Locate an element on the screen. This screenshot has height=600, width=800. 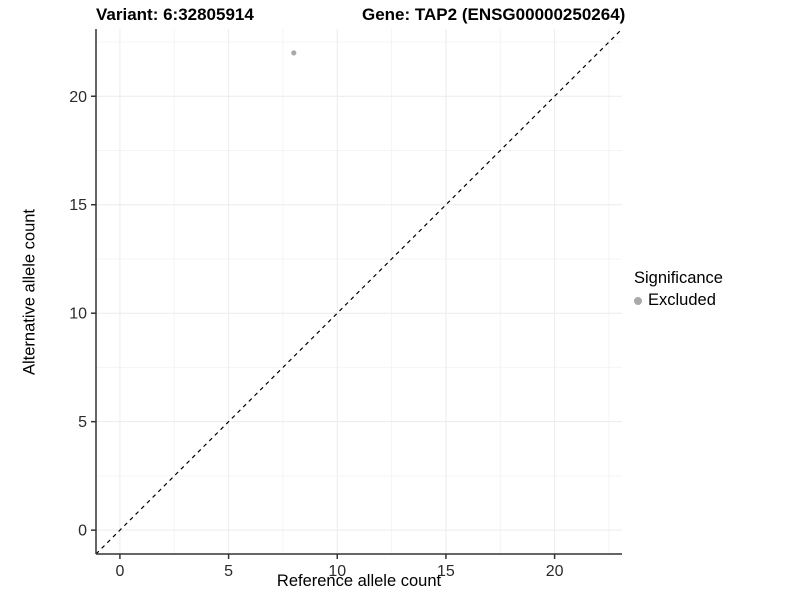
legend-title: Significance is located at coordinates (678, 278).